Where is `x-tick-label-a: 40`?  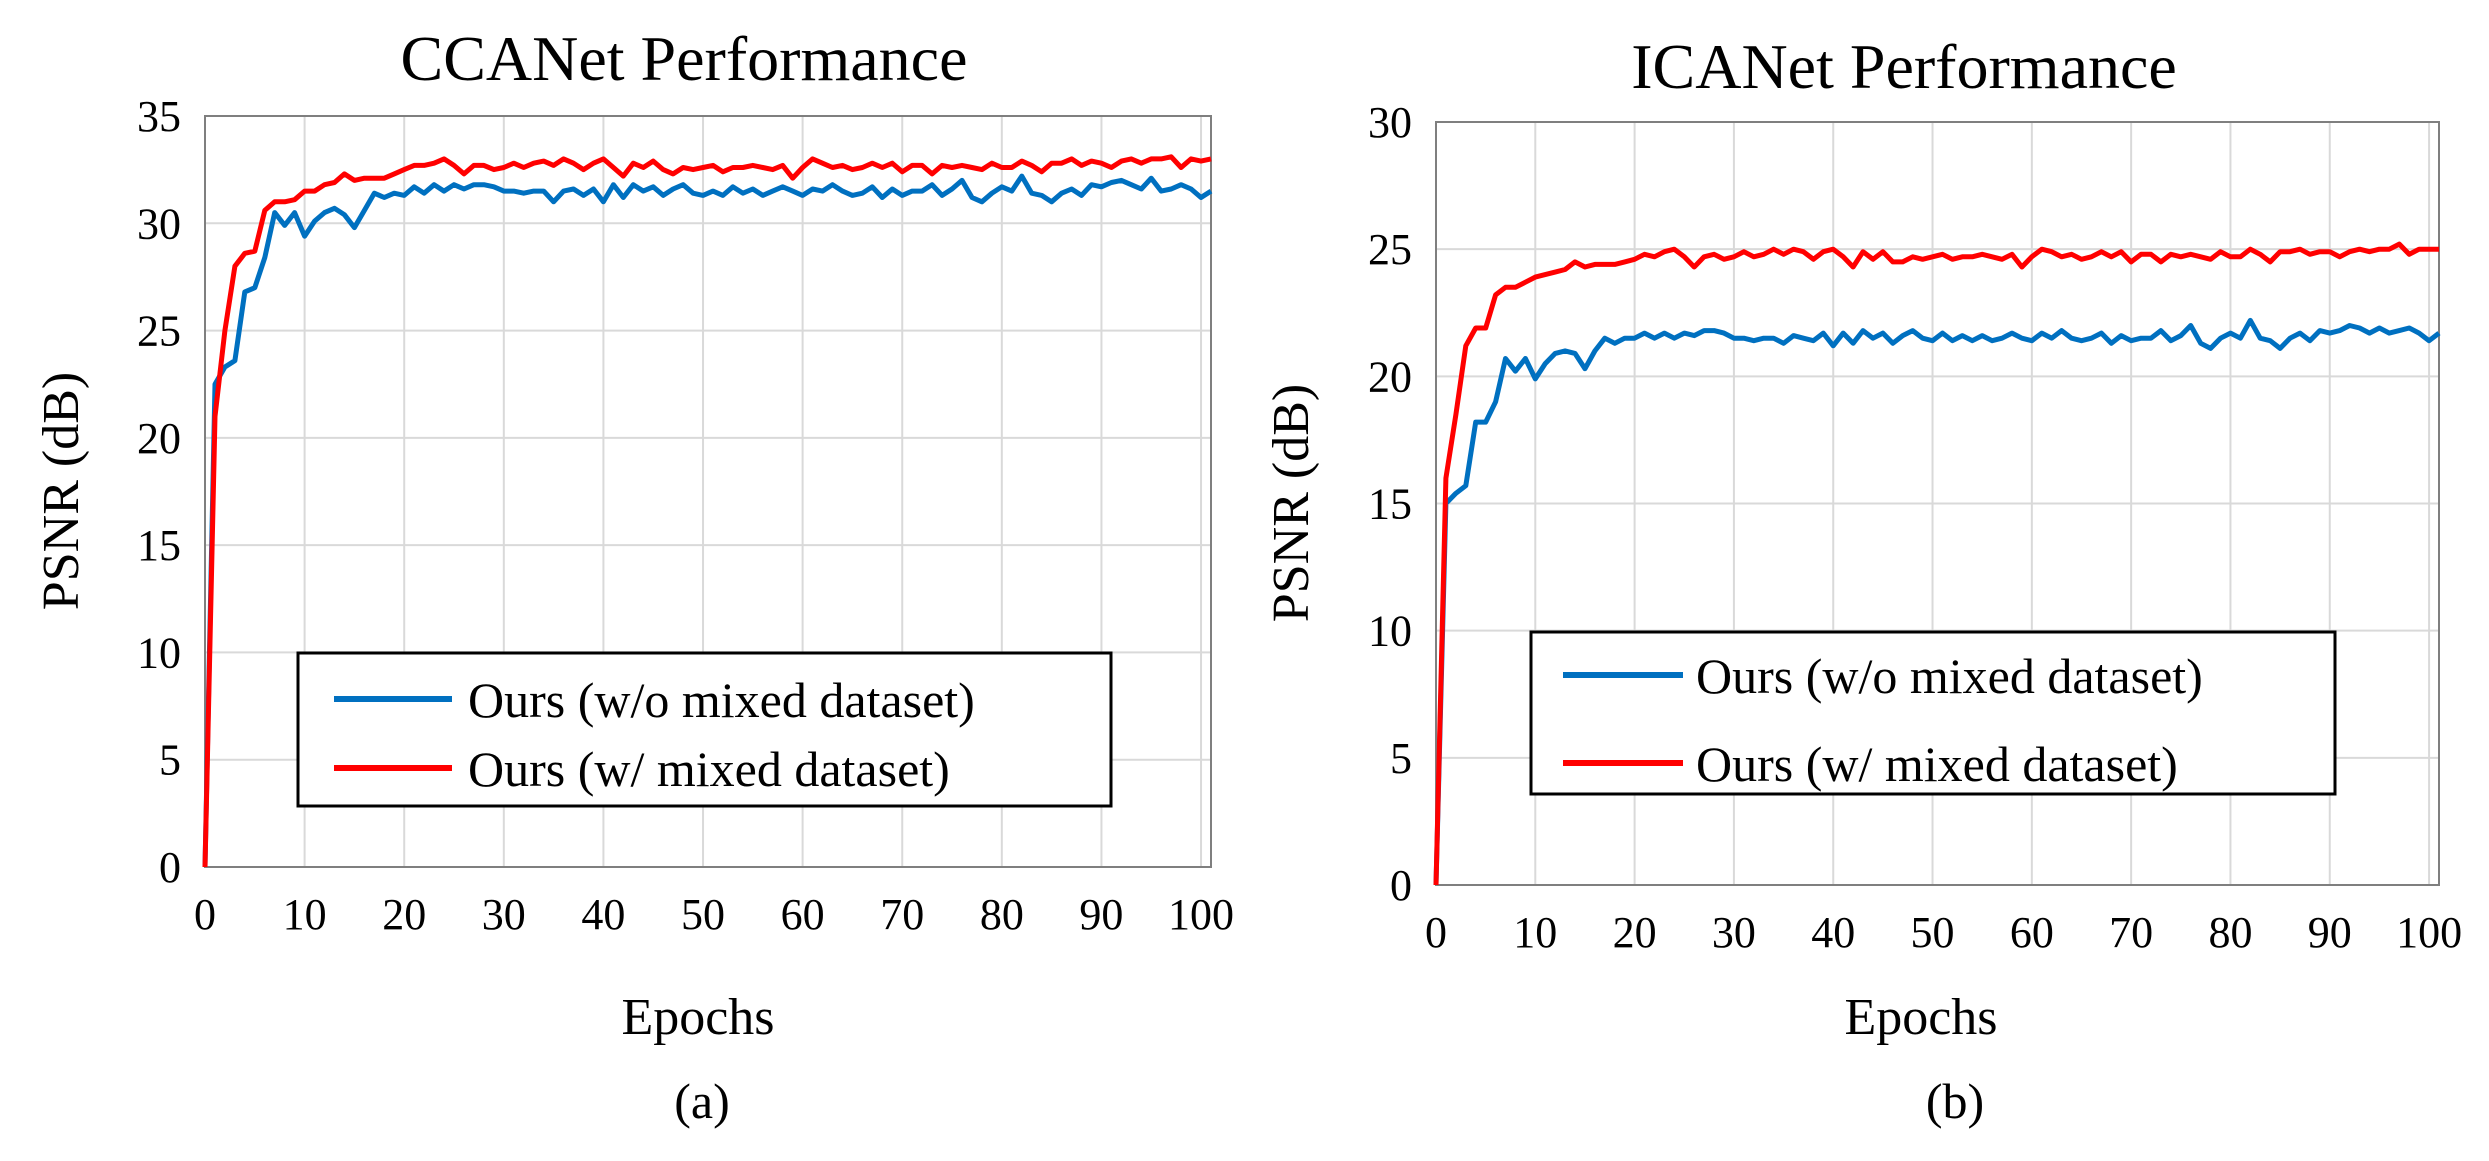 x-tick-label-a: 40 is located at coordinates (603, 914).